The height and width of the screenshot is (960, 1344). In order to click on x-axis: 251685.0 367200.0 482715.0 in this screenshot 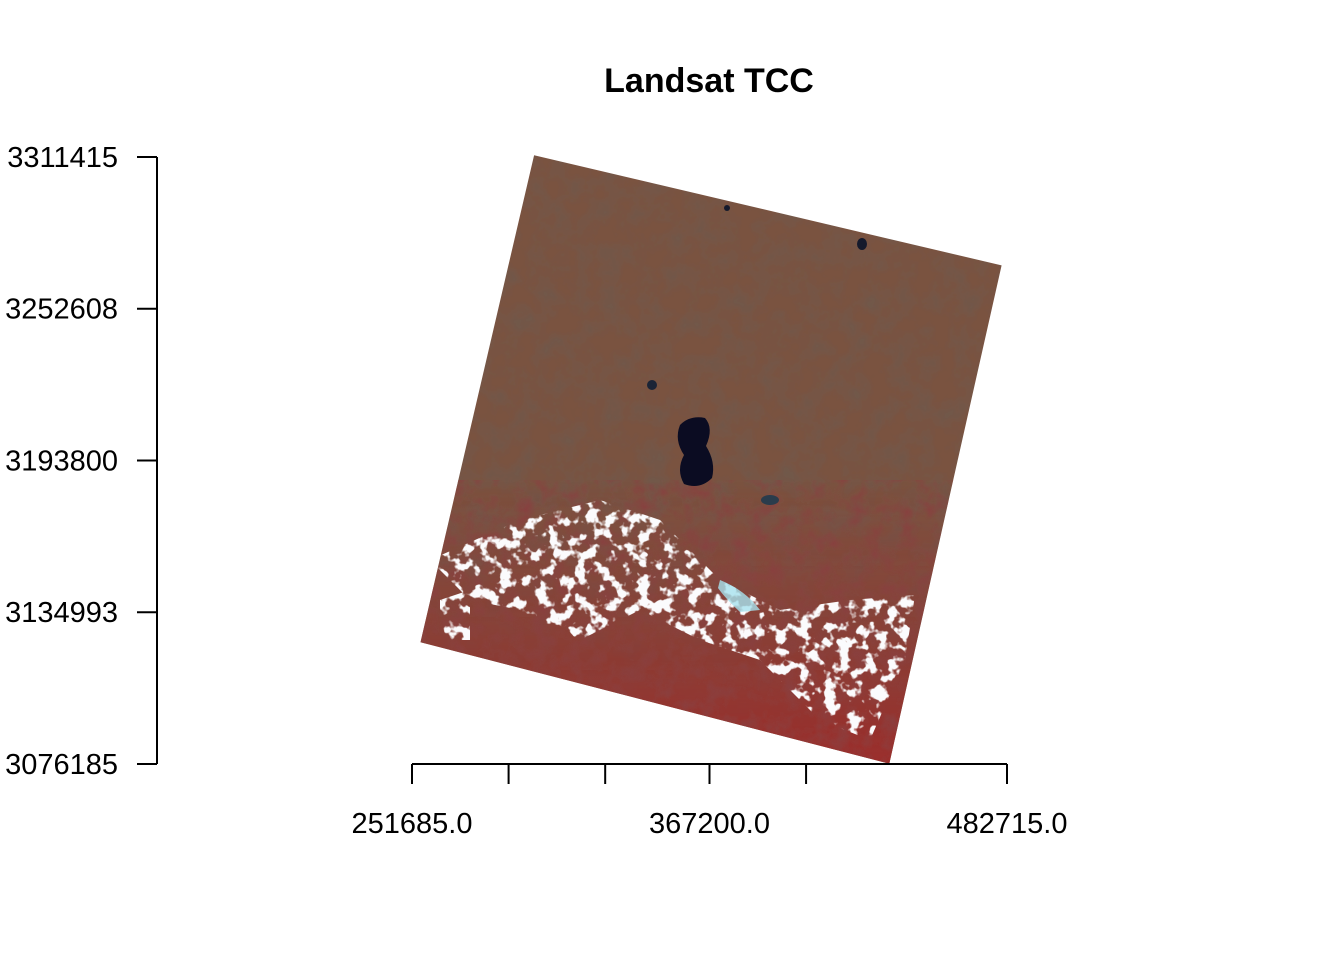, I will do `click(710, 801)`.